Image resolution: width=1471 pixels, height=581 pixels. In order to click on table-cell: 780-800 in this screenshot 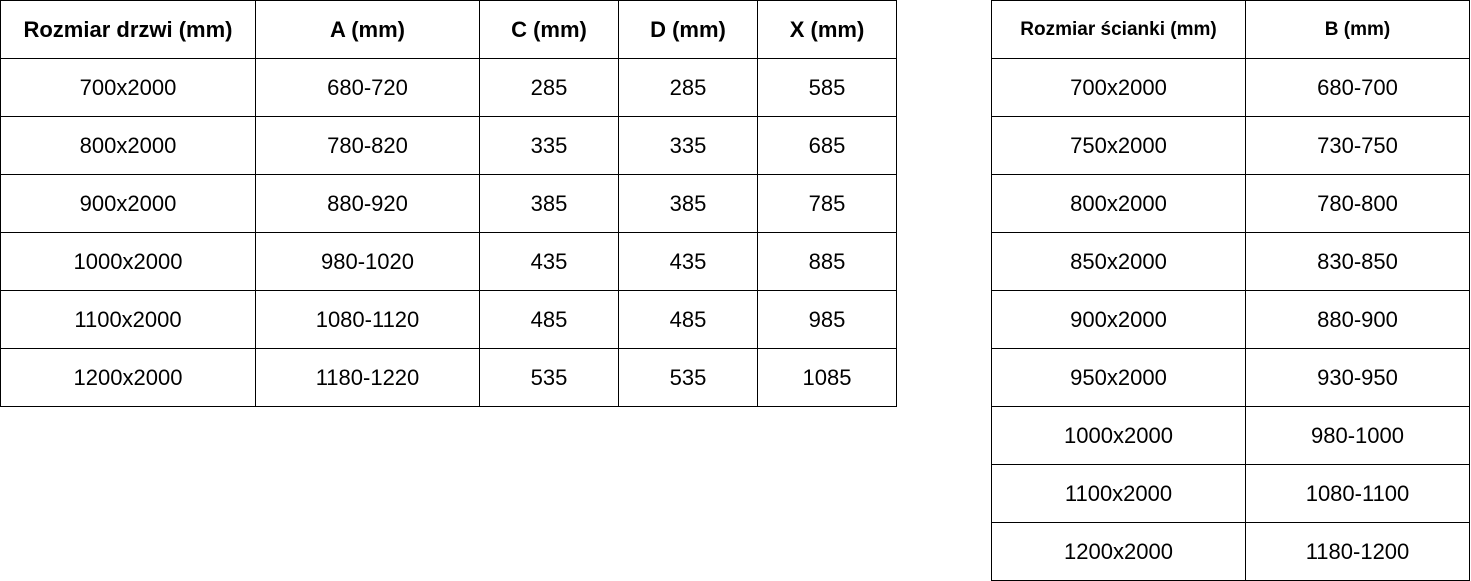, I will do `click(1357, 203)`.